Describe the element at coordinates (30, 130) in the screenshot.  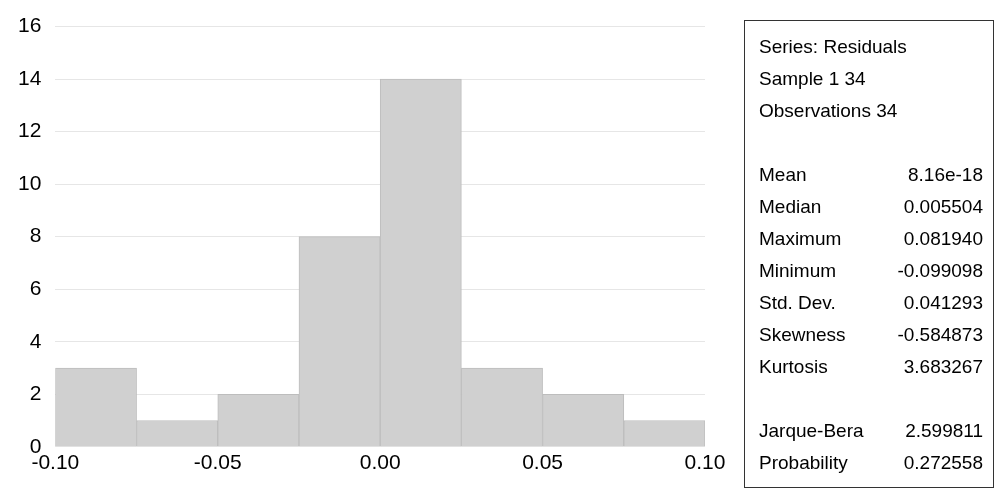
I see `y-tick-label: 12` at that location.